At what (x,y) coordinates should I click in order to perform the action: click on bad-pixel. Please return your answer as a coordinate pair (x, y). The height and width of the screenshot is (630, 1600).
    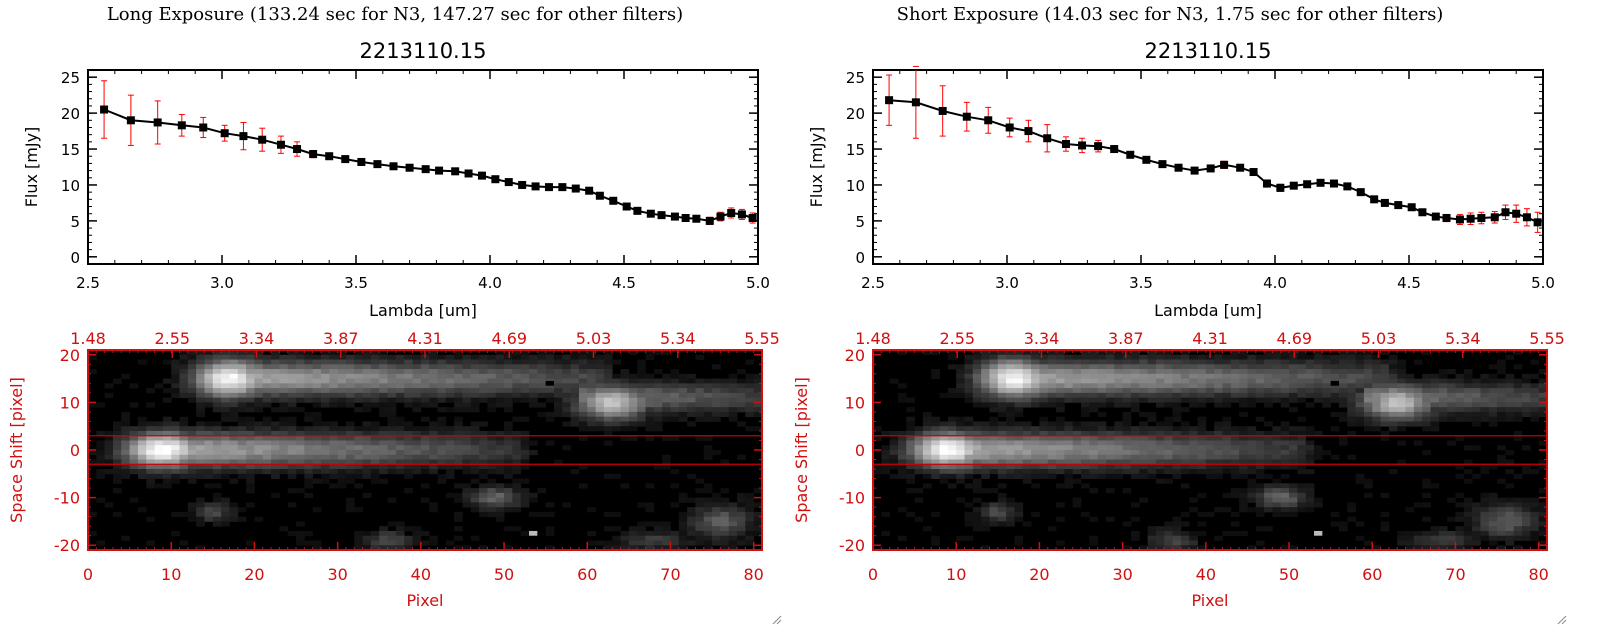
    Looking at the image, I should click on (533, 533).